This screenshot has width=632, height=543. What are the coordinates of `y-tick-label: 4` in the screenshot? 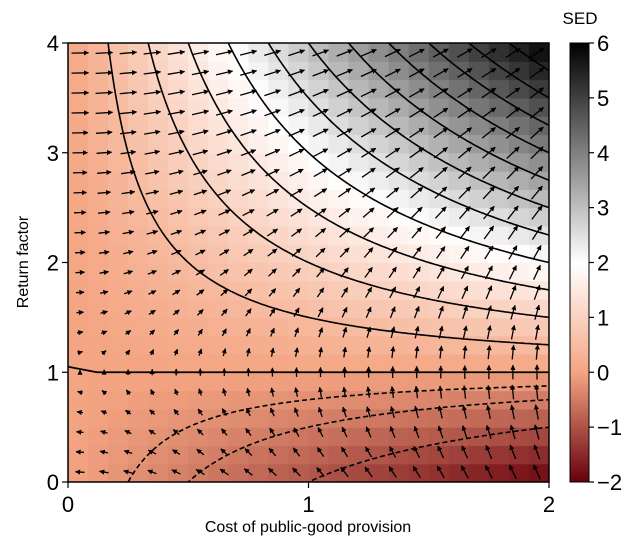 It's located at (53, 43).